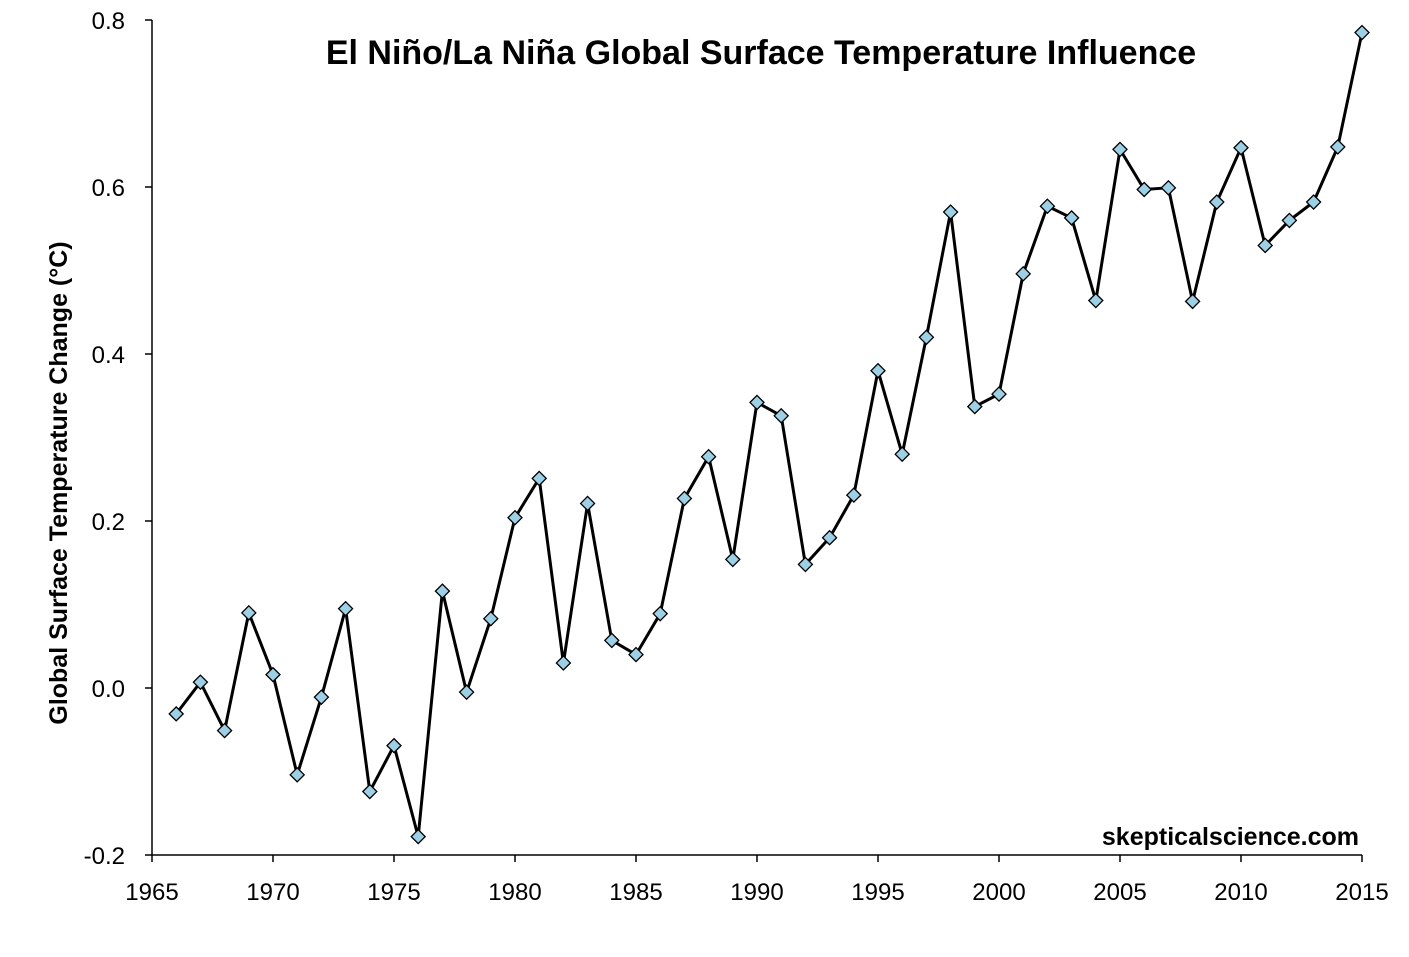 Image resolution: width=1409 pixels, height=957 pixels. I want to click on x-tick-label: 2005, so click(1119, 892).